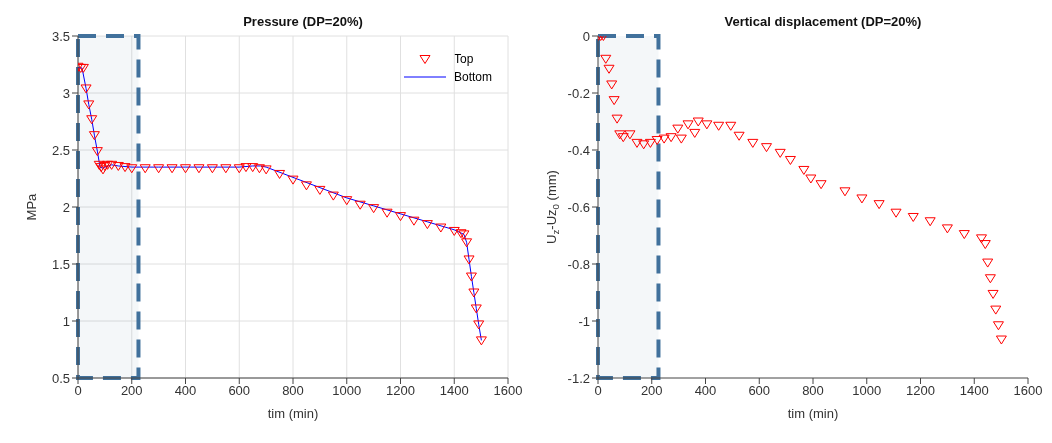 The width and height of the screenshot is (1052, 443). I want to click on y-tick-label: 1.5, so click(60, 264).